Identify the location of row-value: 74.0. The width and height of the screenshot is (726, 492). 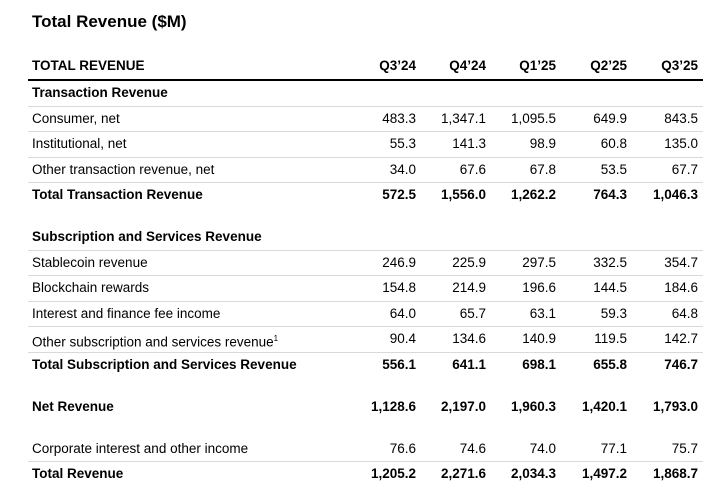
(542, 448).